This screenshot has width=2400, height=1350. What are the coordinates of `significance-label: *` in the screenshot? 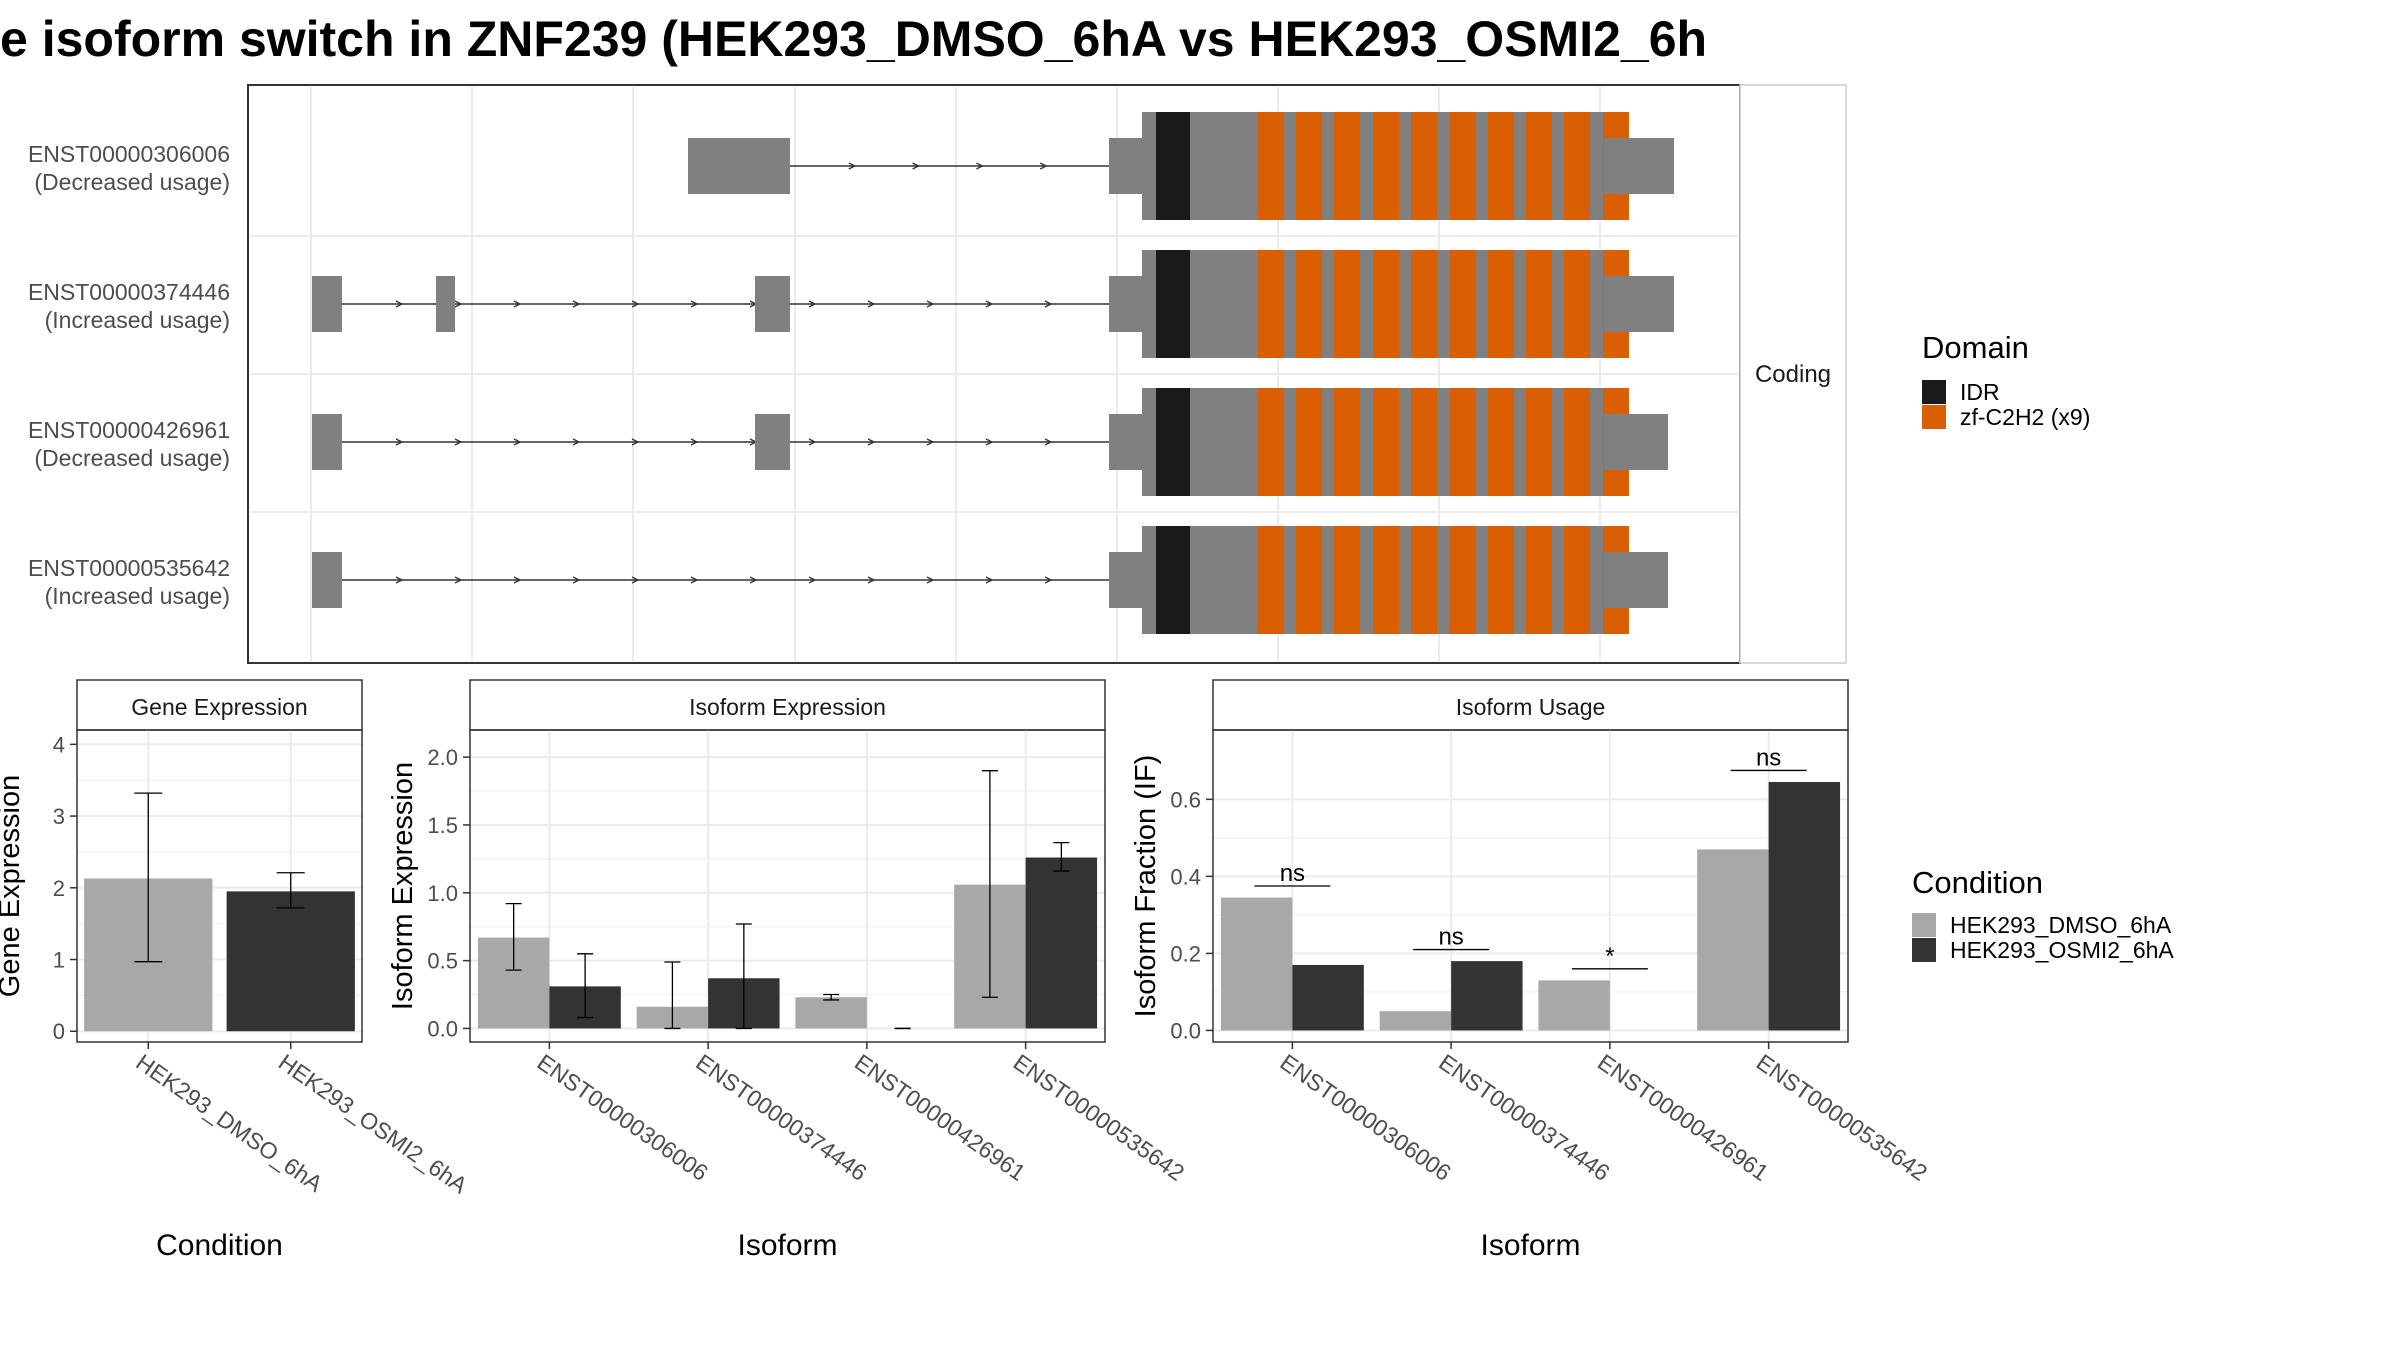 It's located at (1609, 956).